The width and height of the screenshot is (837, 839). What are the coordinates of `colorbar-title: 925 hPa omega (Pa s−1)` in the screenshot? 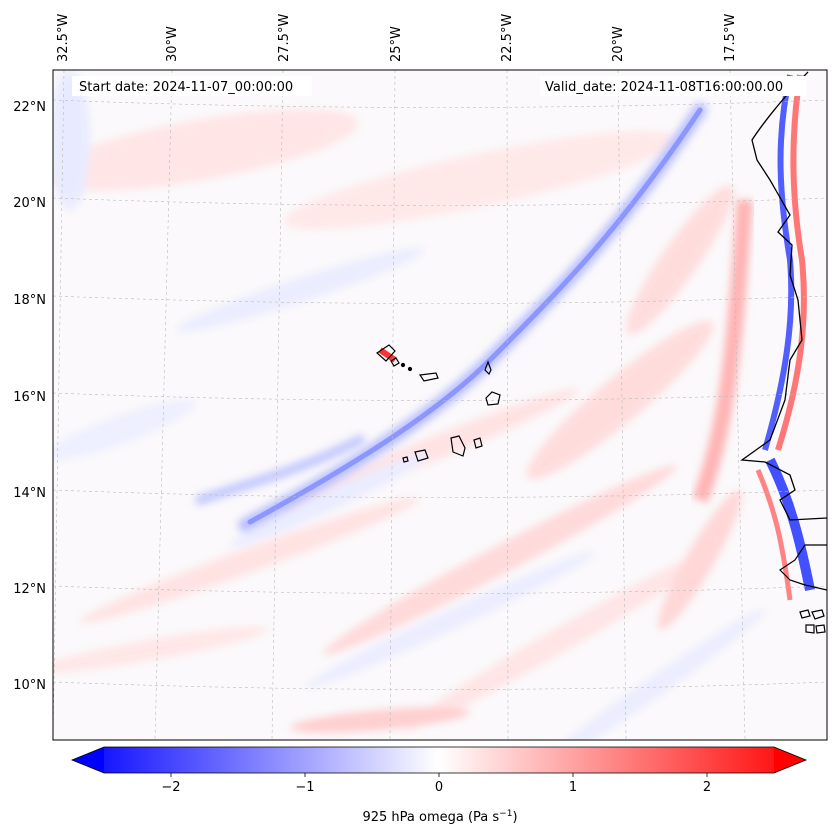 It's located at (439, 817).